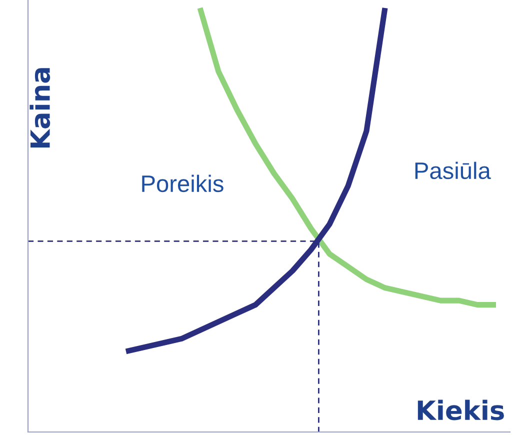 This screenshot has width=514, height=435. Describe the element at coordinates (461, 410) in the screenshot. I see `x-axis-title: Kiekis` at that location.